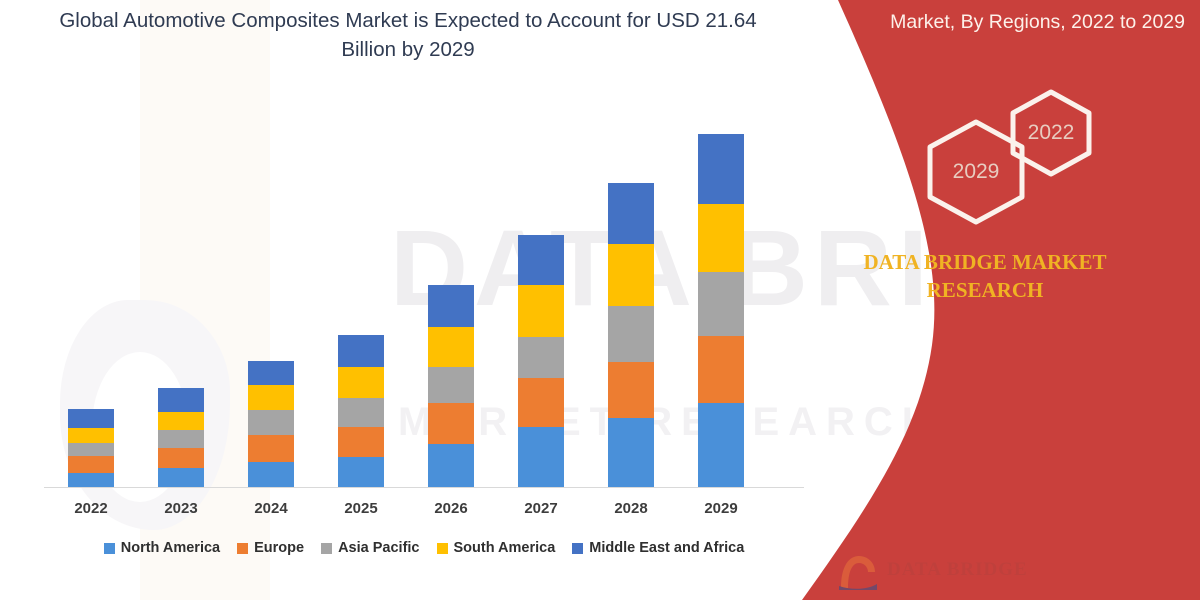  I want to click on bar-segment-middle-east-and-africa-2026, so click(451, 306).